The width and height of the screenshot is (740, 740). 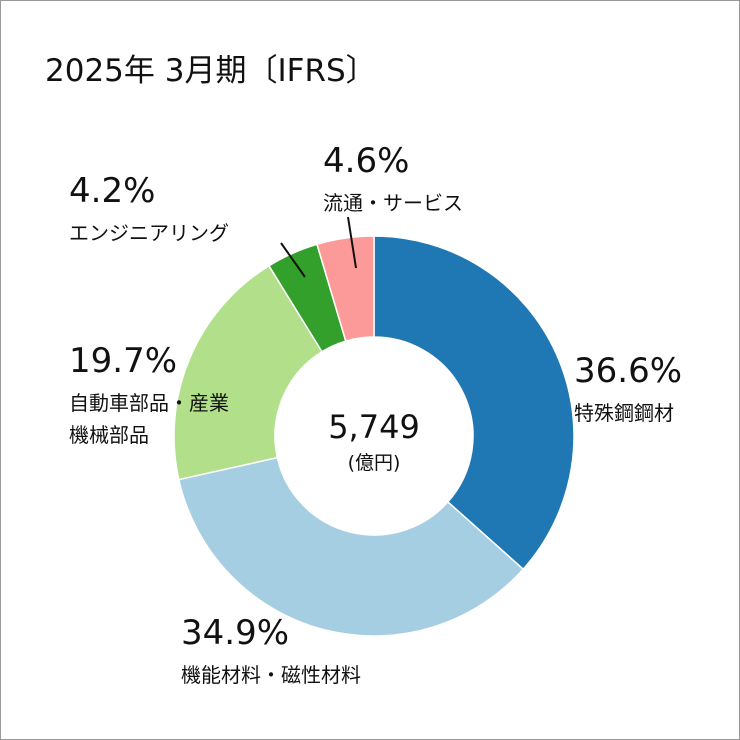 What do you see at coordinates (189, 210) in the screenshot?
I see `slice-label: 4.2% エンジニアリング` at bounding box center [189, 210].